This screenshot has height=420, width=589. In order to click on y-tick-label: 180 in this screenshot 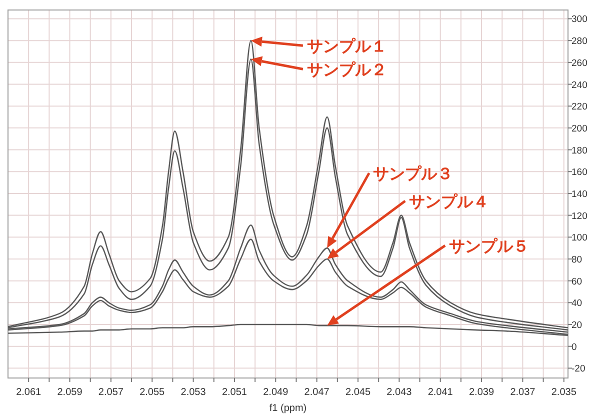, I will do `click(580, 150)`.